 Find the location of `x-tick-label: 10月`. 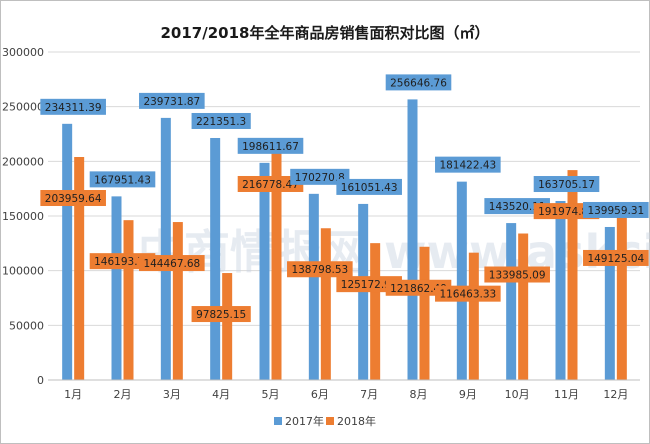

x-tick-label: 10月 is located at coordinates (517, 394).